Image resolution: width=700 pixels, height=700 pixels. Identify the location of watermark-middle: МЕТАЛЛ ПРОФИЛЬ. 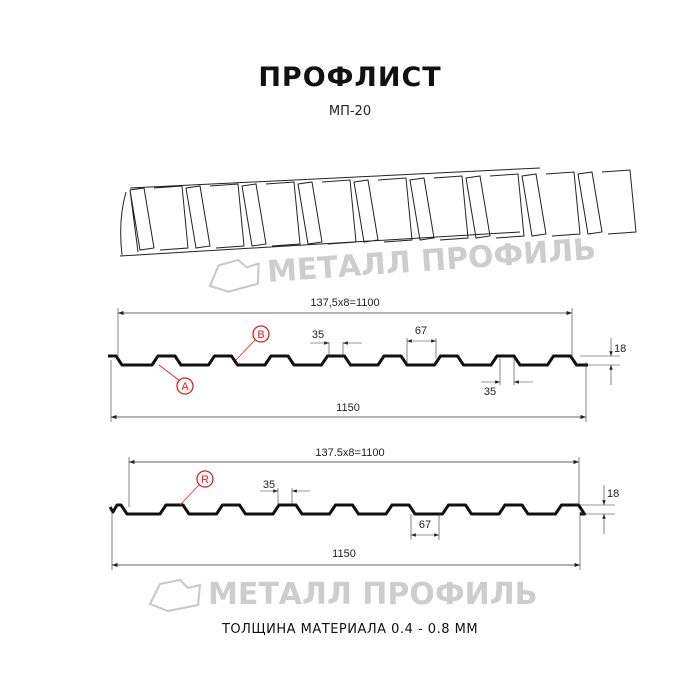
(343, 595).